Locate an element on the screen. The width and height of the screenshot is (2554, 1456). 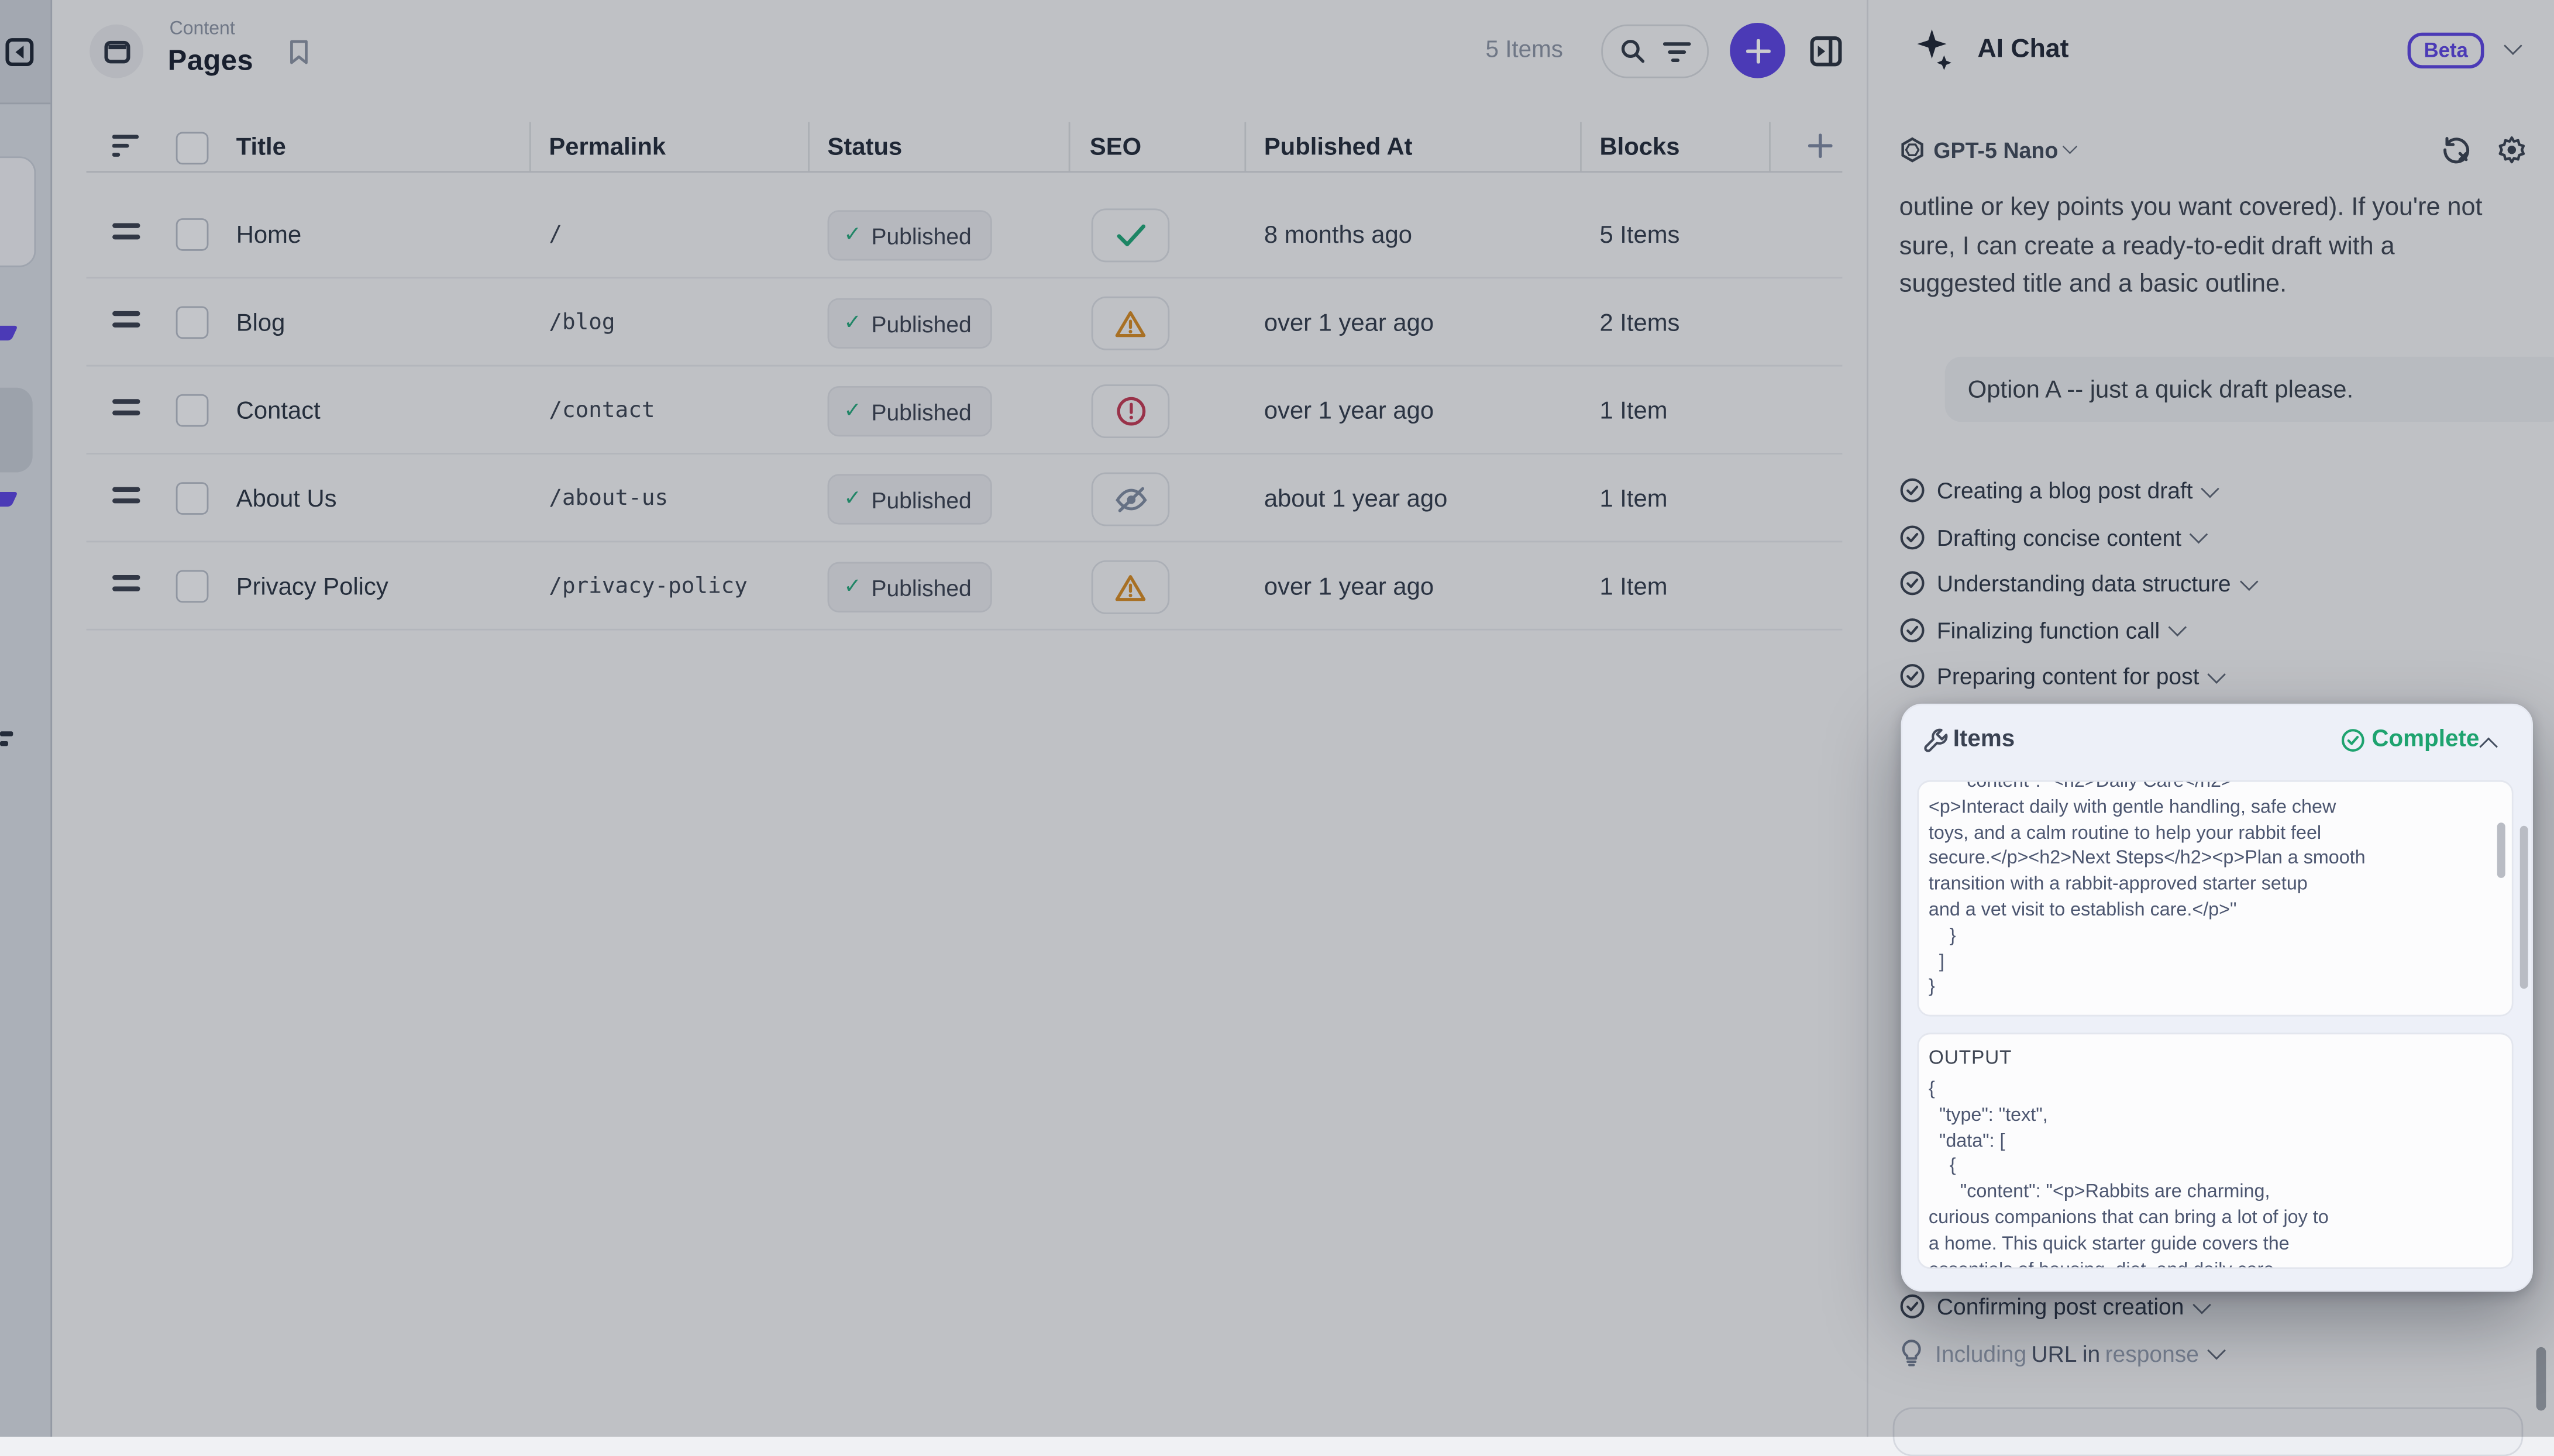
column-header-status: Status is located at coordinates (865, 147).